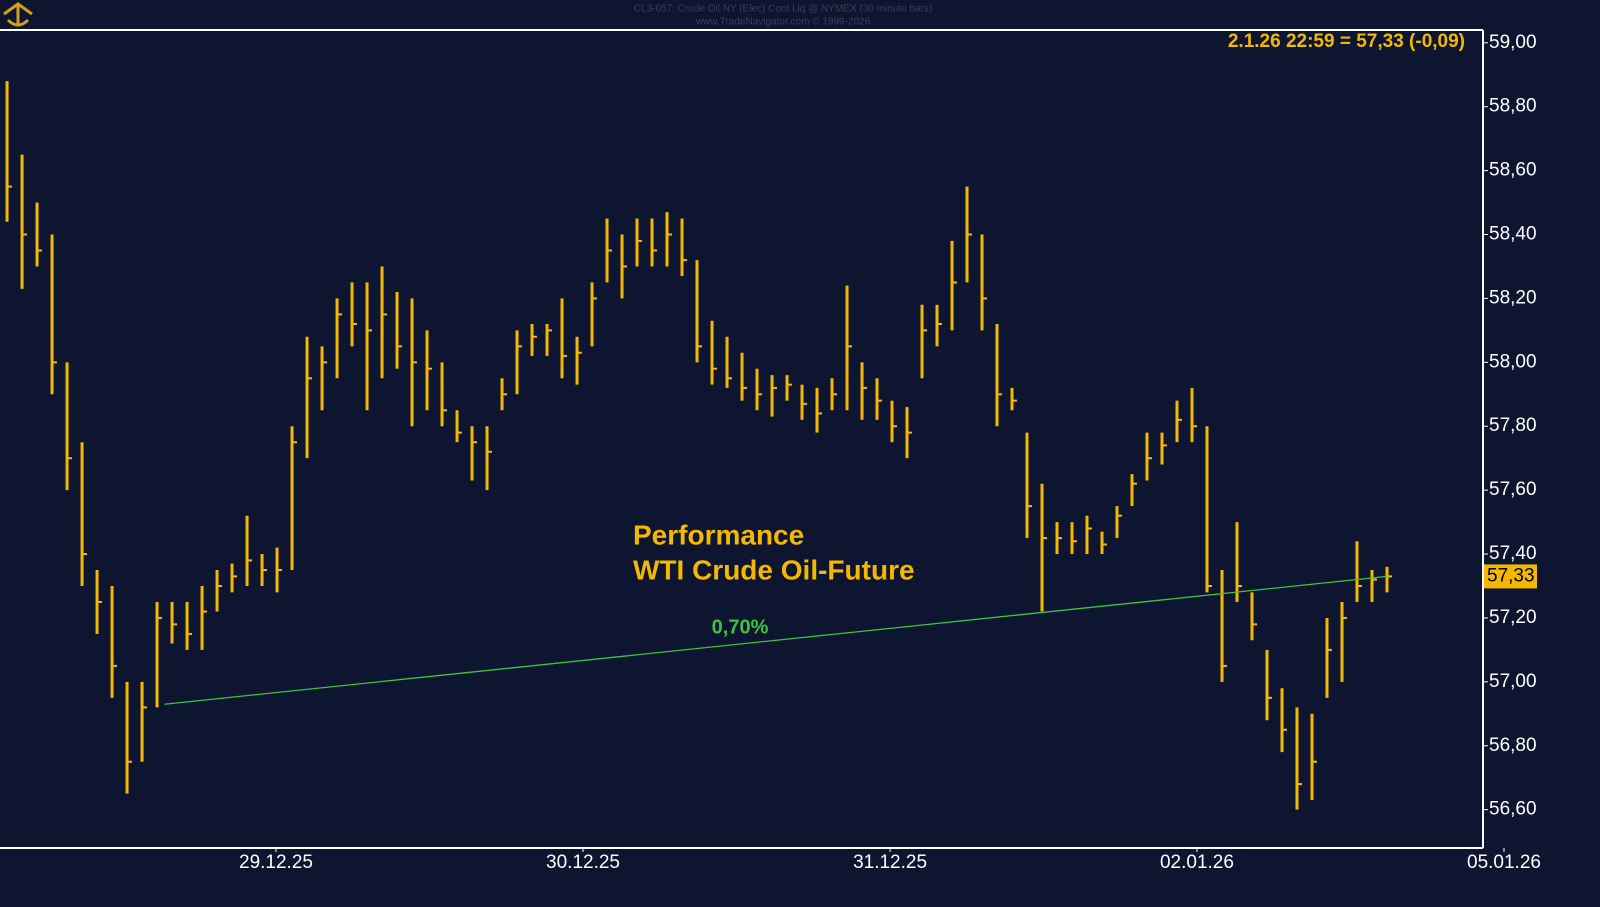 The width and height of the screenshot is (1600, 907). I want to click on last-price-box, so click(1510, 576).